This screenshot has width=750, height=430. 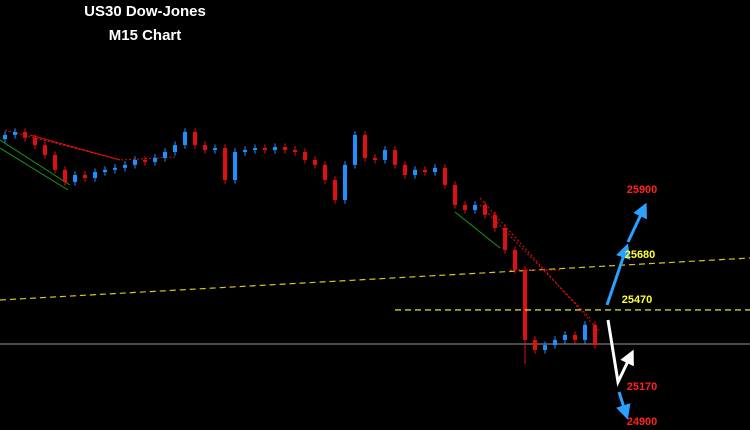 I want to click on level-label: 25470, so click(x=637, y=300).